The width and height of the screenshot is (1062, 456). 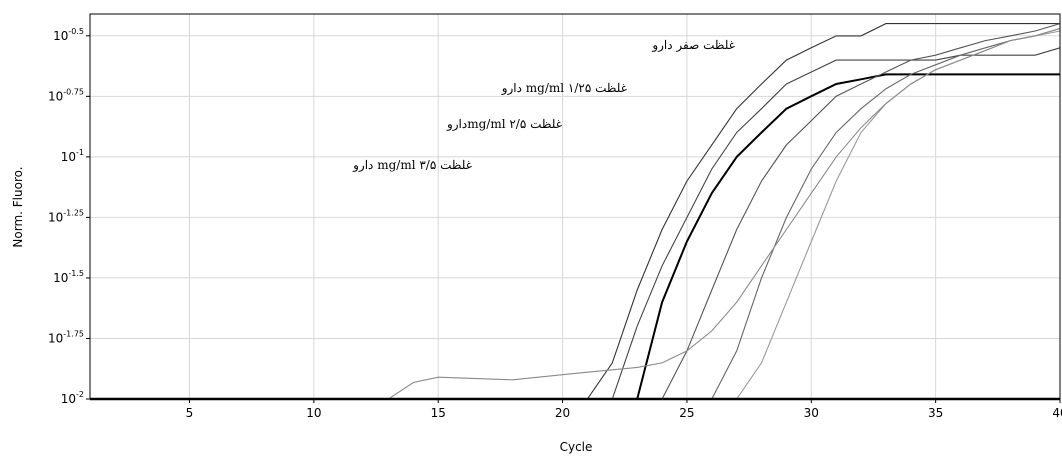 I want to click on x-tick-label: 25, so click(x=686, y=413).